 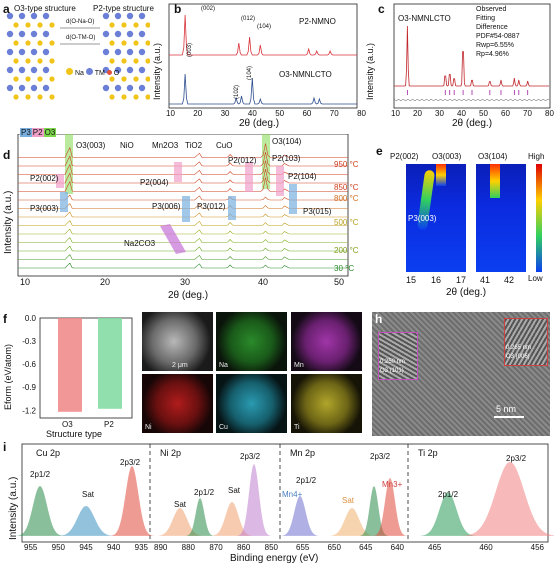 I want to click on formation-energy-chart: -1.2 -0.9 -0.6 -0.3 0.0, so click(x=77, y=366).